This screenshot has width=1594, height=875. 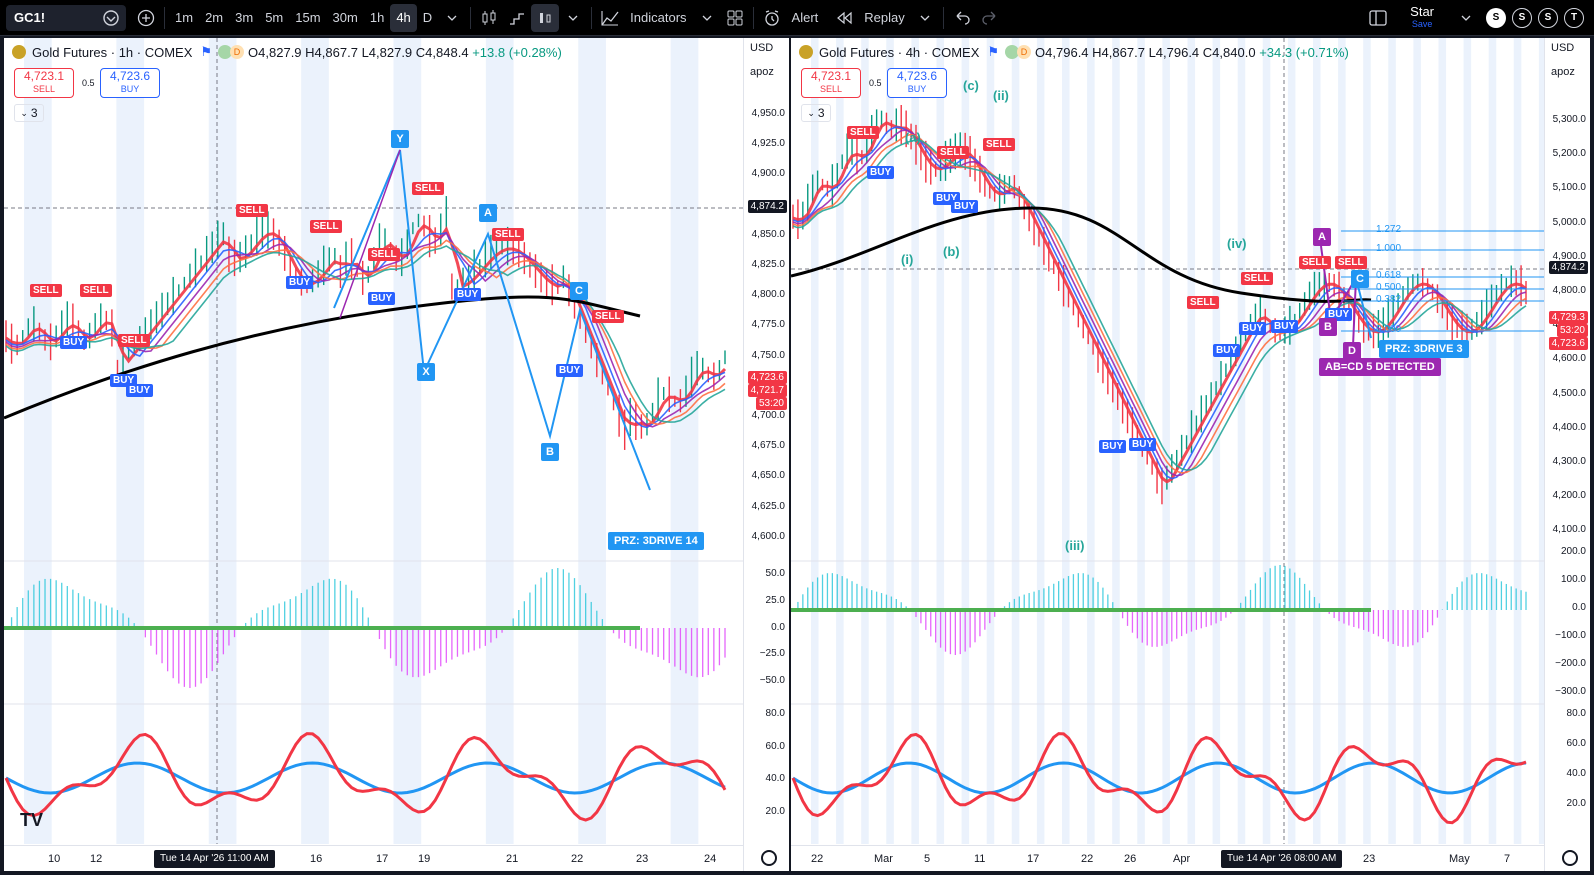 What do you see at coordinates (899, 52) in the screenshot?
I see `right-title: Gold Futures · 4h · COMEX` at bounding box center [899, 52].